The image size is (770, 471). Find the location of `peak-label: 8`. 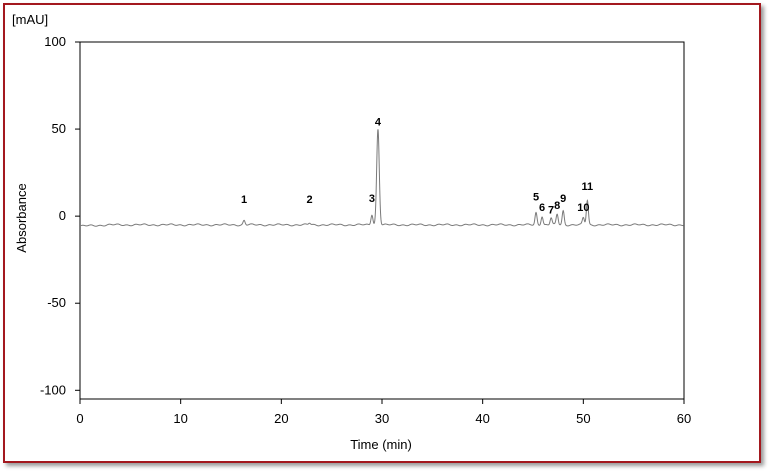

peak-label: 8 is located at coordinates (557, 206).